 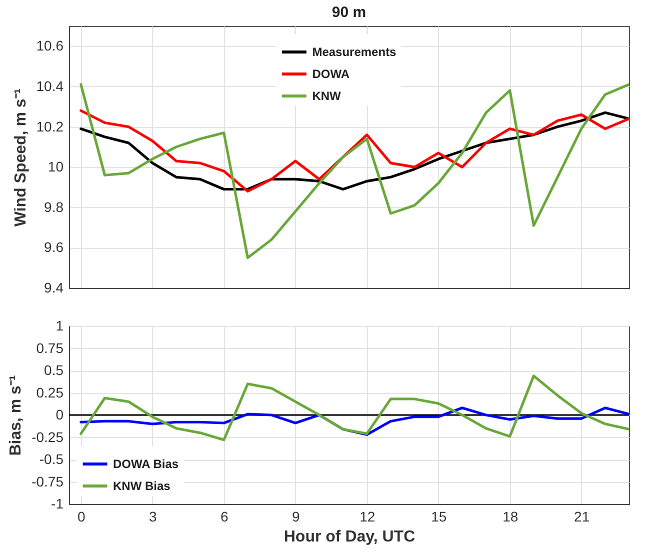 What do you see at coordinates (54, 288) in the screenshot?
I see `y-tick-label: 9.4` at bounding box center [54, 288].